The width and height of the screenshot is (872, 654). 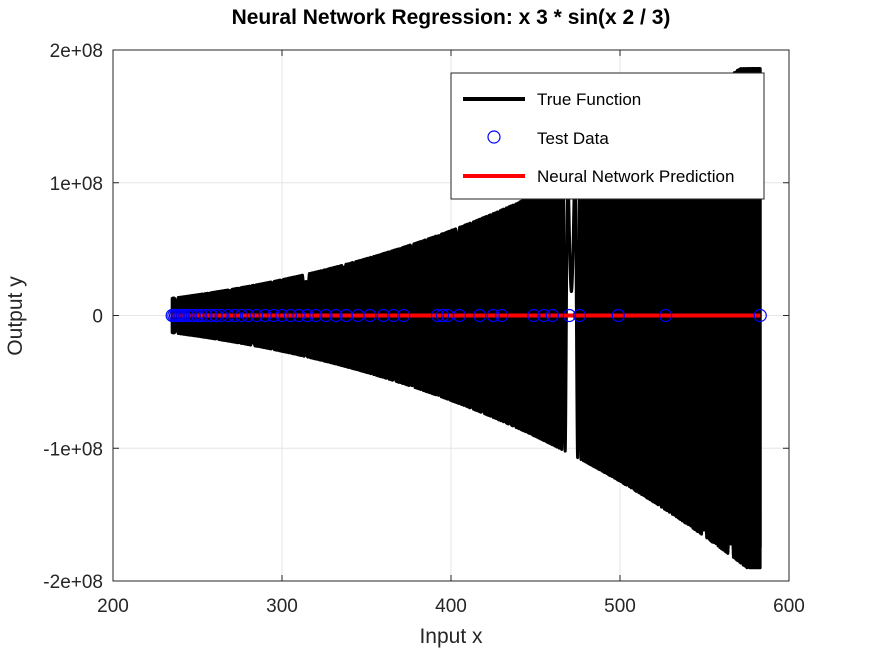 What do you see at coordinates (789, 606) in the screenshot?
I see `x-tick-label: 600` at bounding box center [789, 606].